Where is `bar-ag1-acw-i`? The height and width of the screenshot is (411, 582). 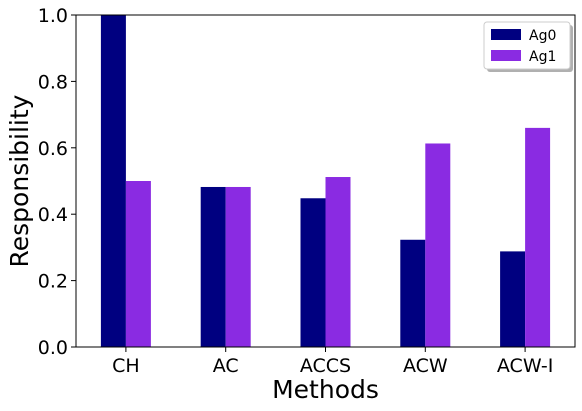
bar-ag1-acw-i is located at coordinates (538, 237).